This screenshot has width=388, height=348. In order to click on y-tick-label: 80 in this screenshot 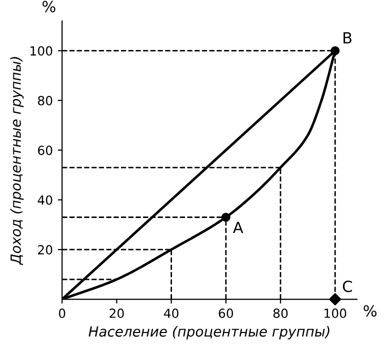, I will do `click(45, 101)`.